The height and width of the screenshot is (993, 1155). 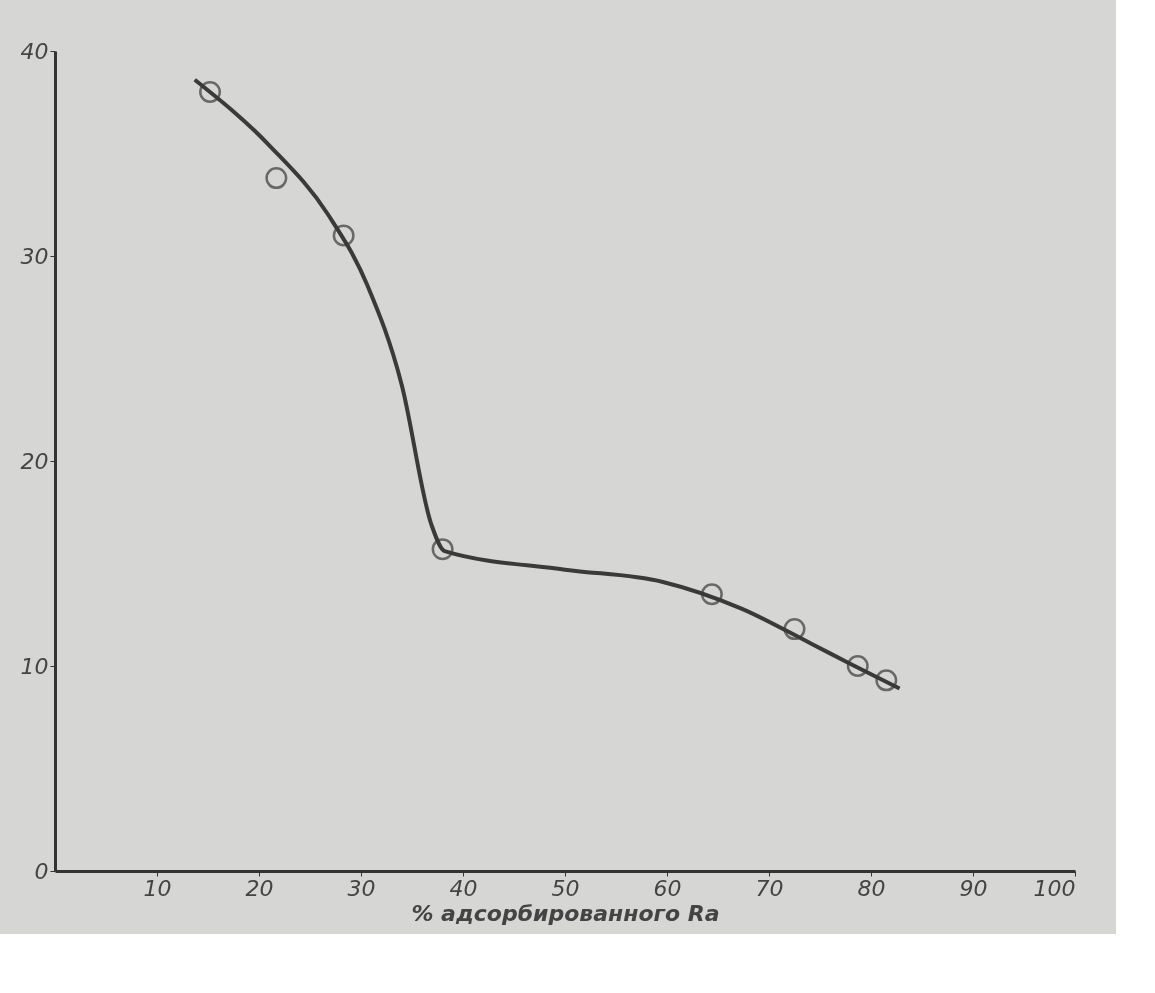 I want to click on y-tick-label: 40, so click(x=34, y=51).